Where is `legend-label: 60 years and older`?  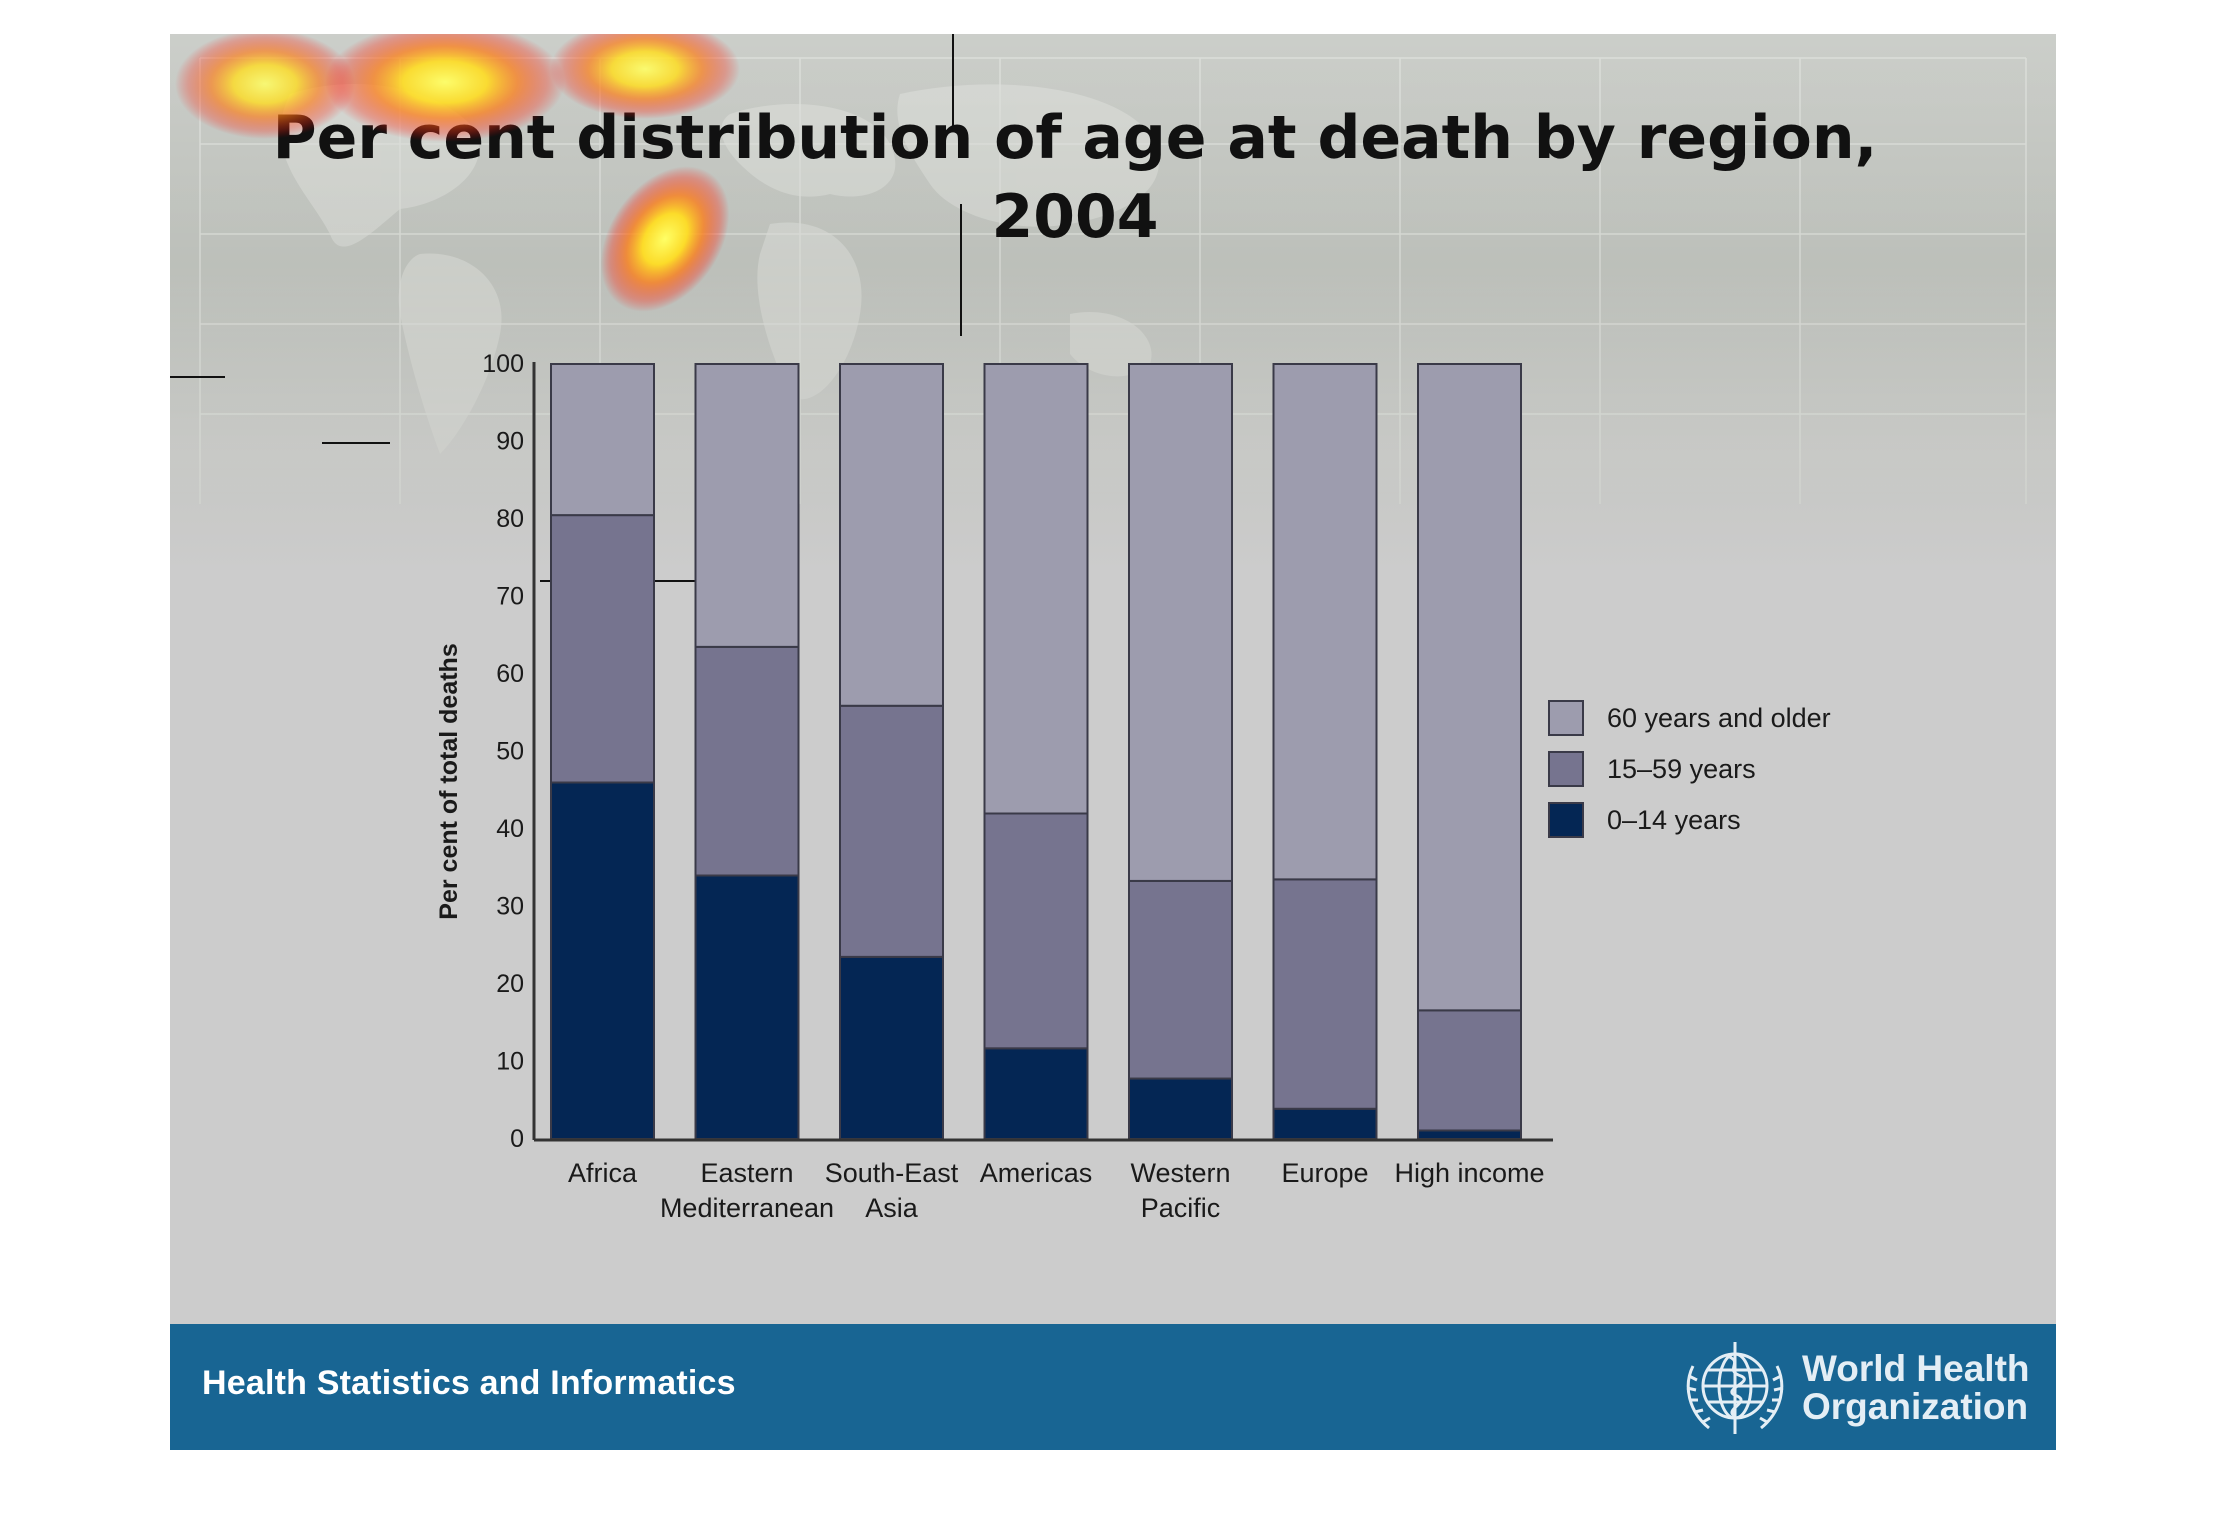 legend-label: 60 years and older is located at coordinates (1719, 718).